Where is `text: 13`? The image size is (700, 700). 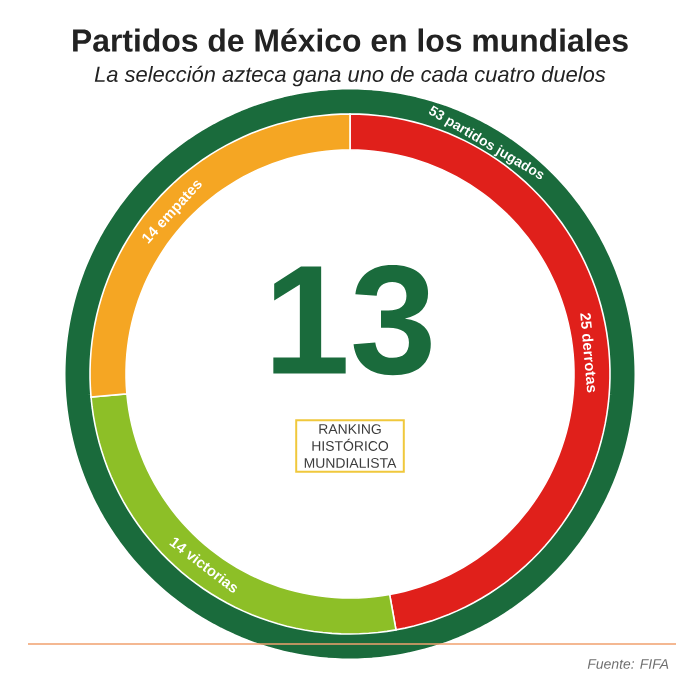
text: 13 is located at coordinates (352, 320).